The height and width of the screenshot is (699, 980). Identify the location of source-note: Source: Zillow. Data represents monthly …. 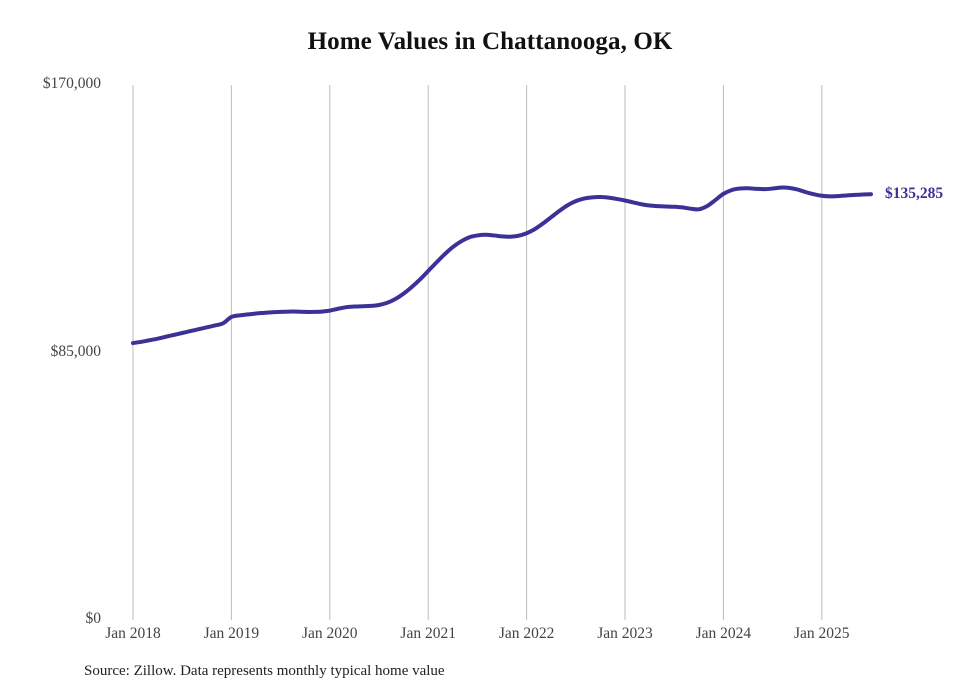
(264, 671).